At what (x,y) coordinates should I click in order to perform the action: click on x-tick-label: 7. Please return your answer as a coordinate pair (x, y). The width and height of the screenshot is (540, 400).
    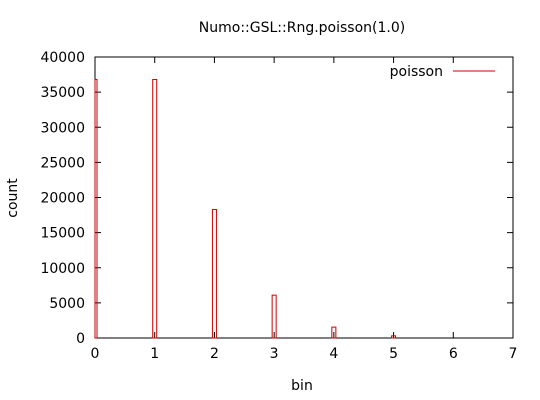
    Looking at the image, I should click on (513, 354).